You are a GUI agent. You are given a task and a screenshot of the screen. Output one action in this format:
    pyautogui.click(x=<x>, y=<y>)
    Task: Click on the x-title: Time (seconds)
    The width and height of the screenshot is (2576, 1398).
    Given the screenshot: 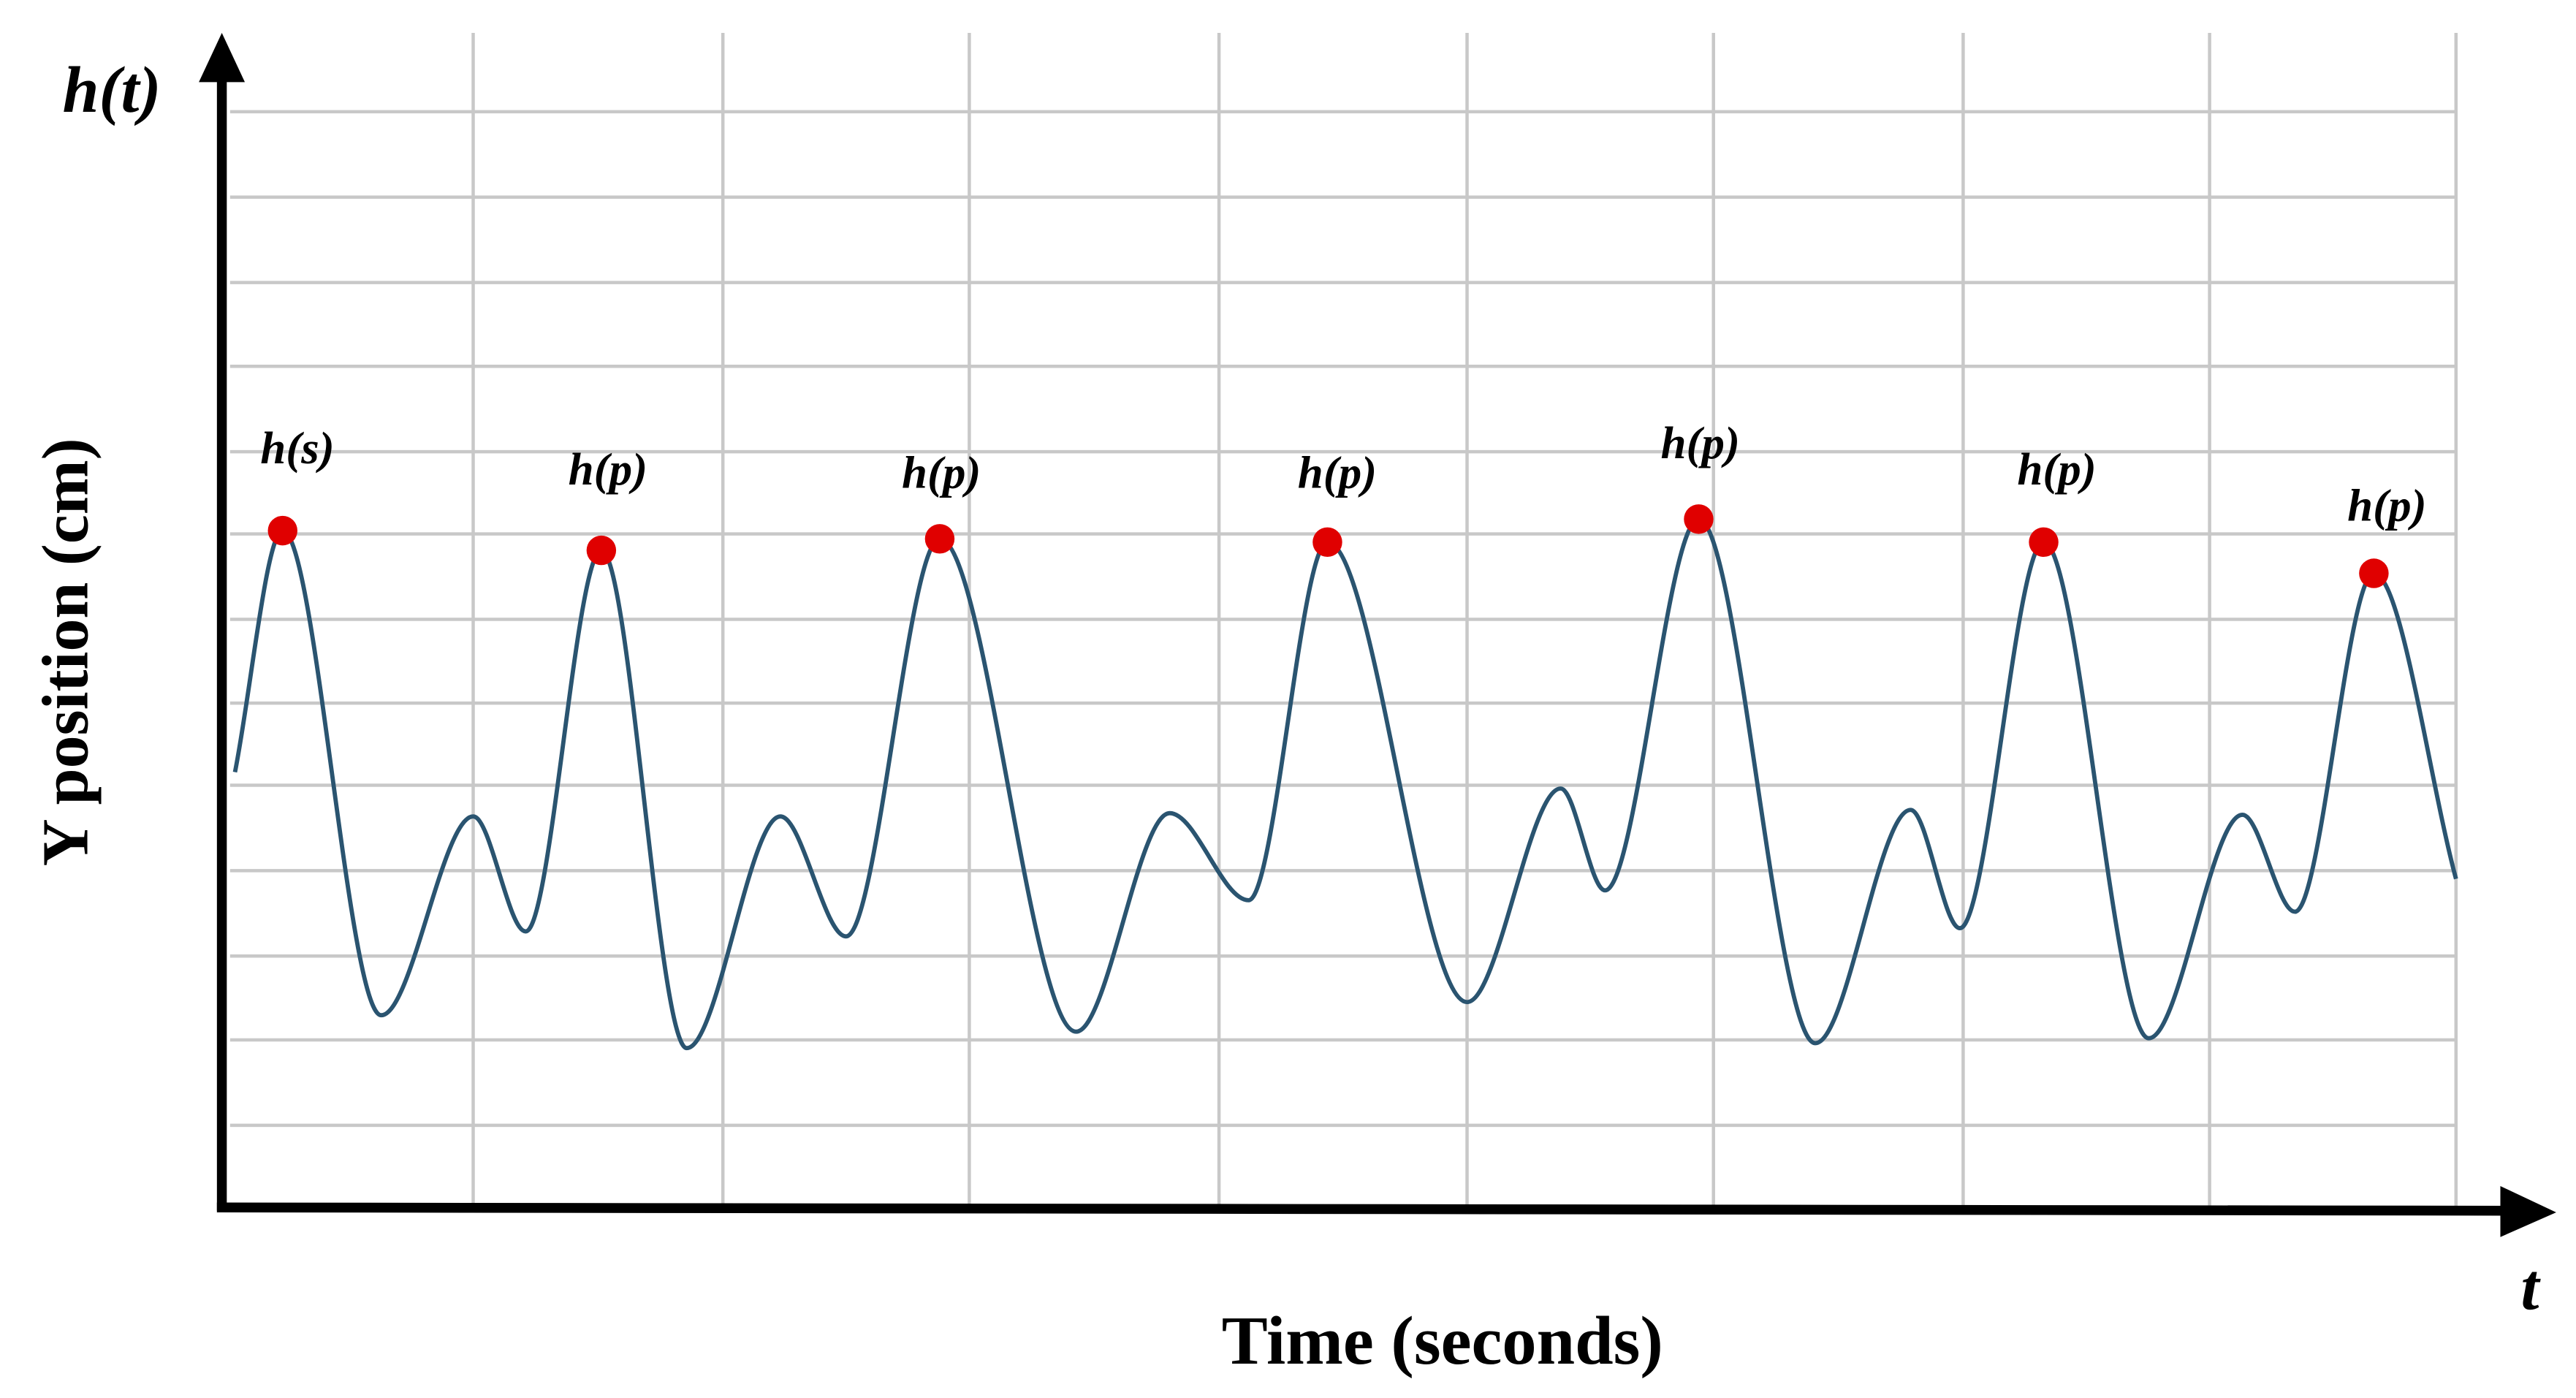 What is the action you would take?
    pyautogui.click(x=1442, y=1341)
    